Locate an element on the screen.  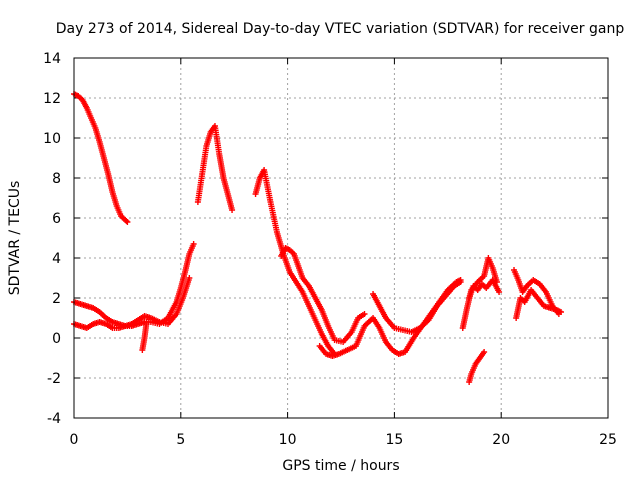
x-tick-label: 25 is located at coordinates (608, 440).